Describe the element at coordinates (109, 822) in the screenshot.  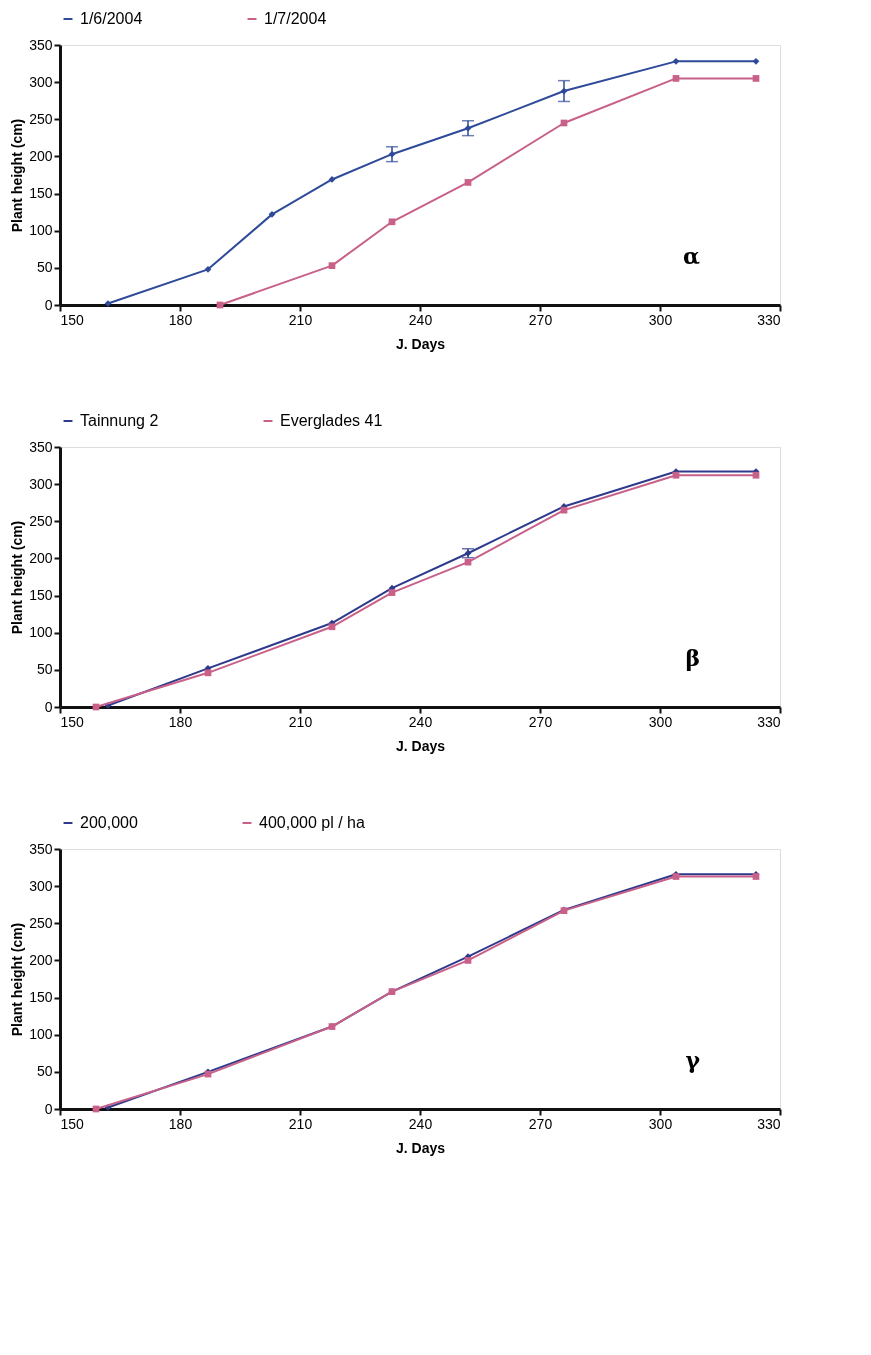
I see `legend-label: 200,000` at that location.